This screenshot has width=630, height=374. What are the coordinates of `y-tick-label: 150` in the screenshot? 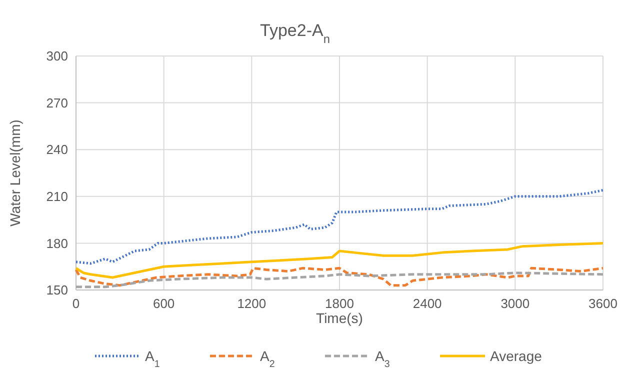 It's located at (57, 290).